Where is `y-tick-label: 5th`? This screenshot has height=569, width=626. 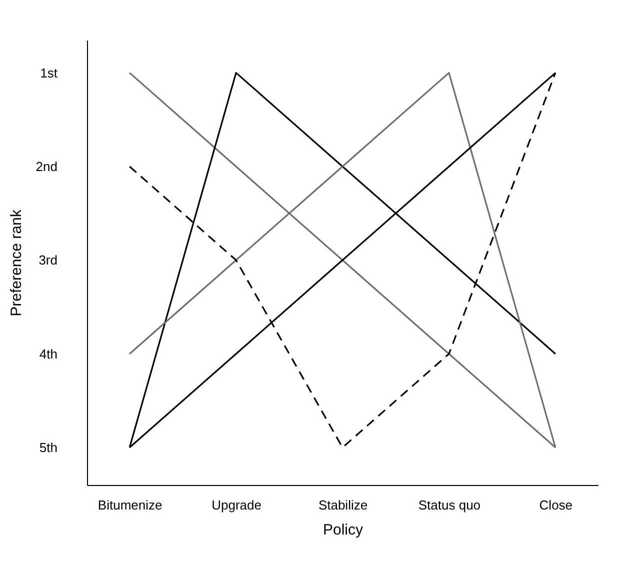
y-tick-label: 5th is located at coordinates (48, 448).